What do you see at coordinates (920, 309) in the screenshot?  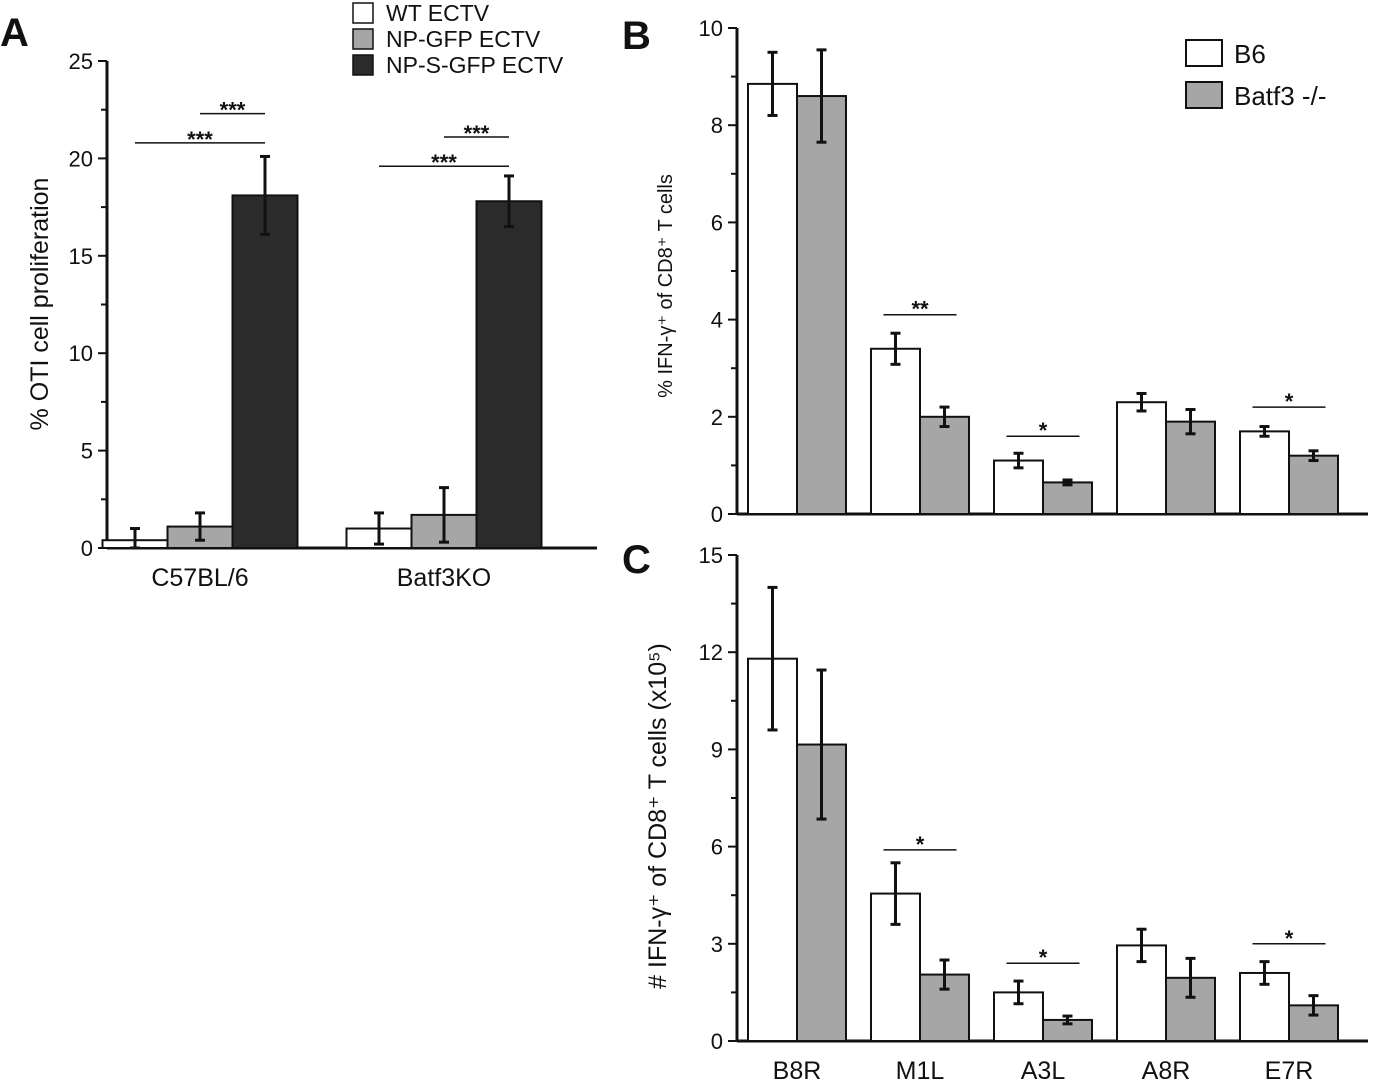 I see `significance-label: **` at bounding box center [920, 309].